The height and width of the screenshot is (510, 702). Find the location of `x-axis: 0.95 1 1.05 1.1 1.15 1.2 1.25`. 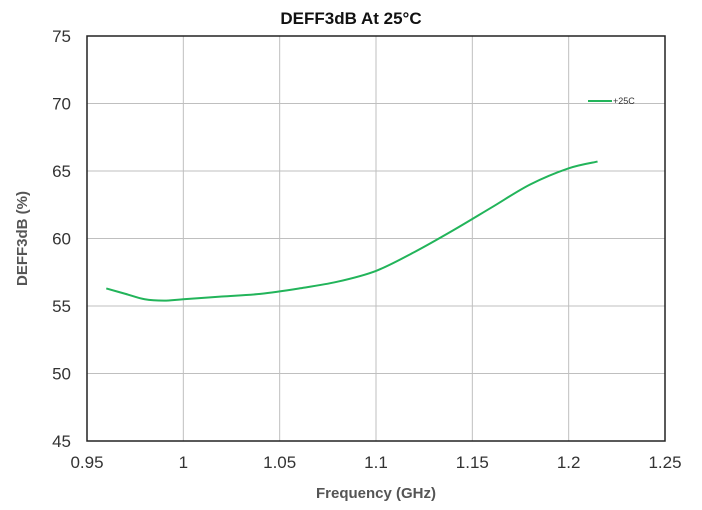

x-axis: 0.95 1 1.05 1.1 1.15 1.2 1.25 is located at coordinates (375, 462).